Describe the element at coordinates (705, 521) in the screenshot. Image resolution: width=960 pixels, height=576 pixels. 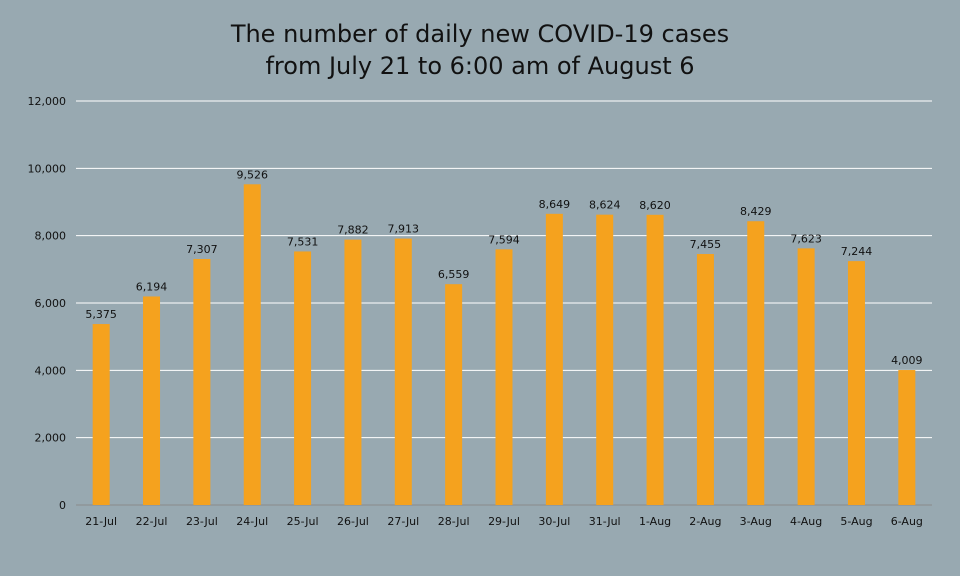
I see `x-tick-label: 2-Aug` at that location.